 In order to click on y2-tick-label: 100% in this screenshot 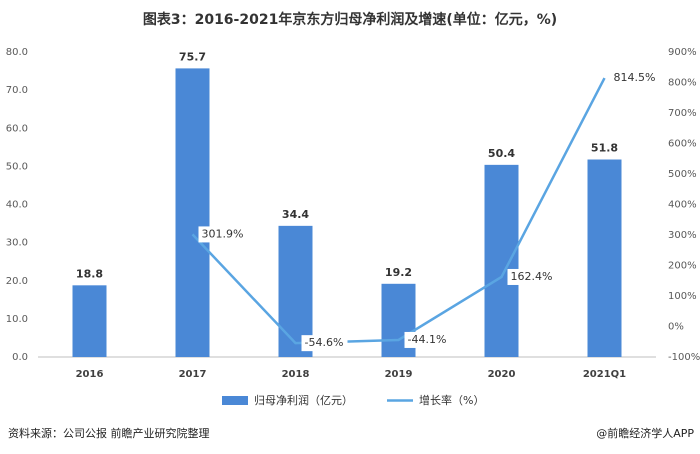, I will do `click(682, 296)`.